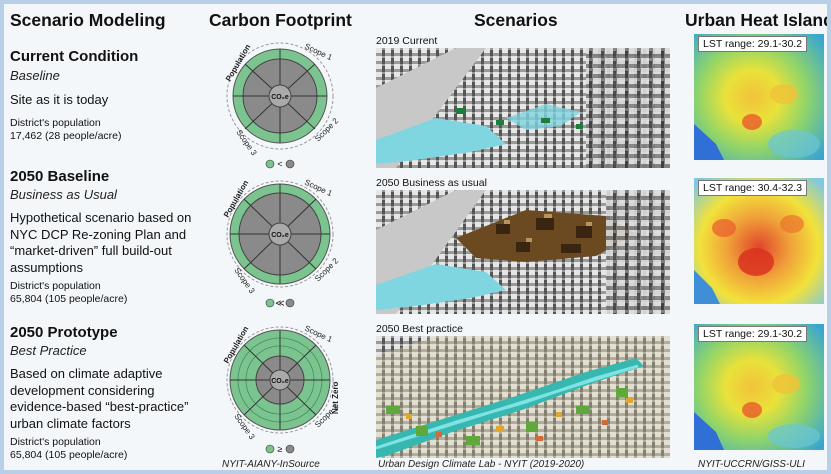 This screenshot has width=831, height=474. What do you see at coordinates (335, 397) in the screenshot?
I see `row3-net-zero: Net Zero` at bounding box center [335, 397].